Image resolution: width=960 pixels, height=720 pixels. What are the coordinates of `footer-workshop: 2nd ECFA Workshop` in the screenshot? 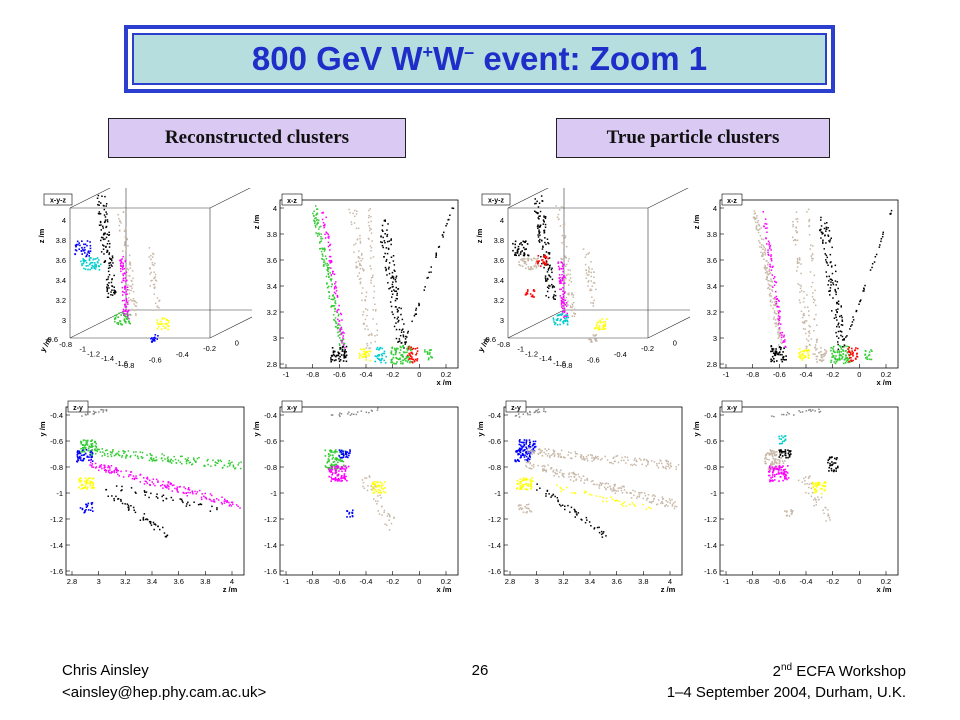 It's located at (839, 671).